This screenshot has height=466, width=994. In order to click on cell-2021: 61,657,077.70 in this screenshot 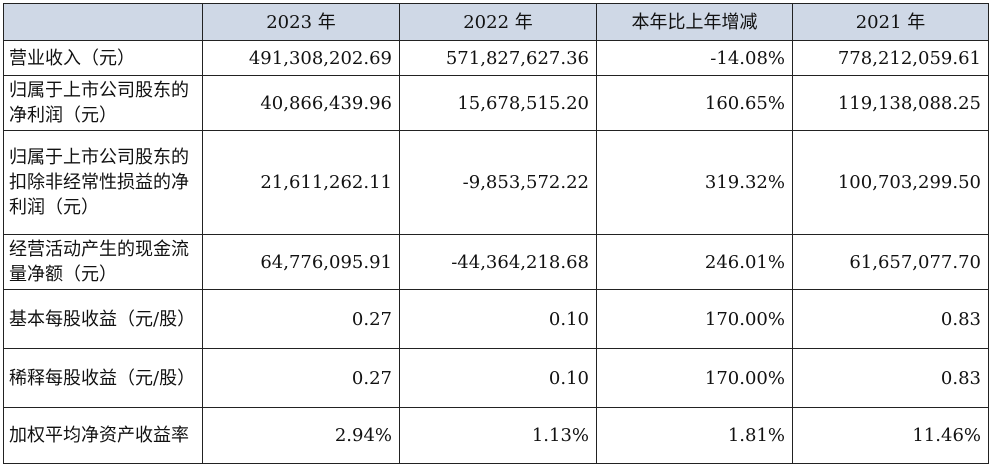, I will do `click(890, 262)`.